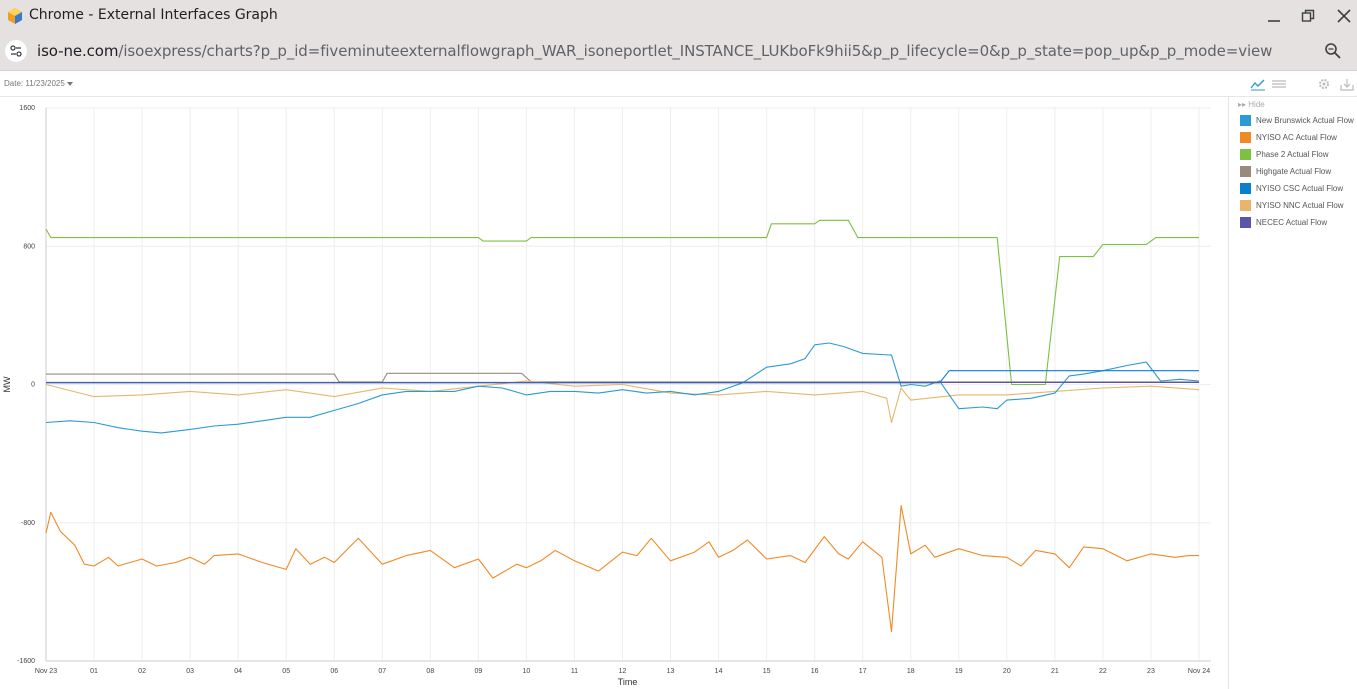 Image resolution: width=1357 pixels, height=689 pixels. What do you see at coordinates (27, 108) in the screenshot?
I see `y-tick-label: 1600` at bounding box center [27, 108].